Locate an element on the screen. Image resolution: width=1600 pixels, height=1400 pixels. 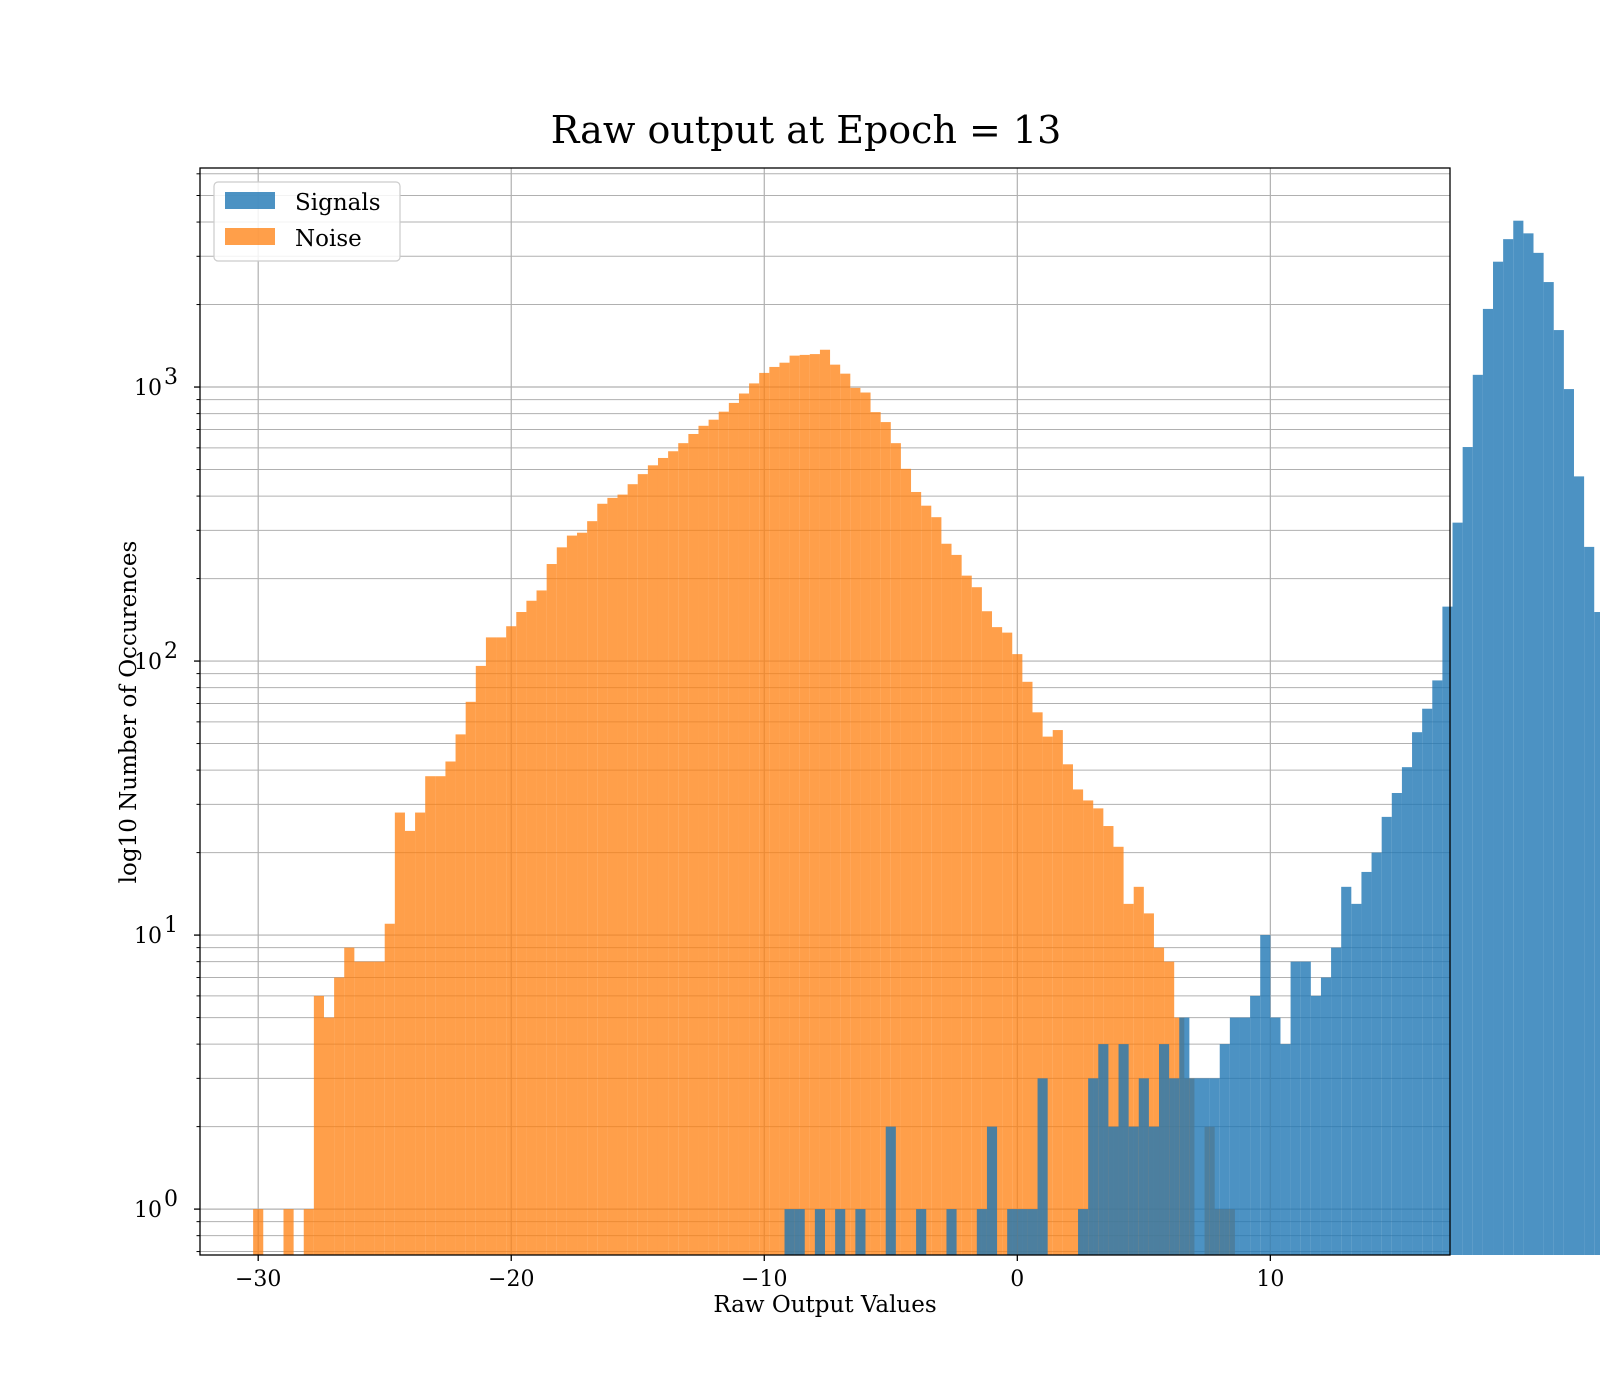
y-axis-label: log10 Number of Occurences is located at coordinates (129, 712).